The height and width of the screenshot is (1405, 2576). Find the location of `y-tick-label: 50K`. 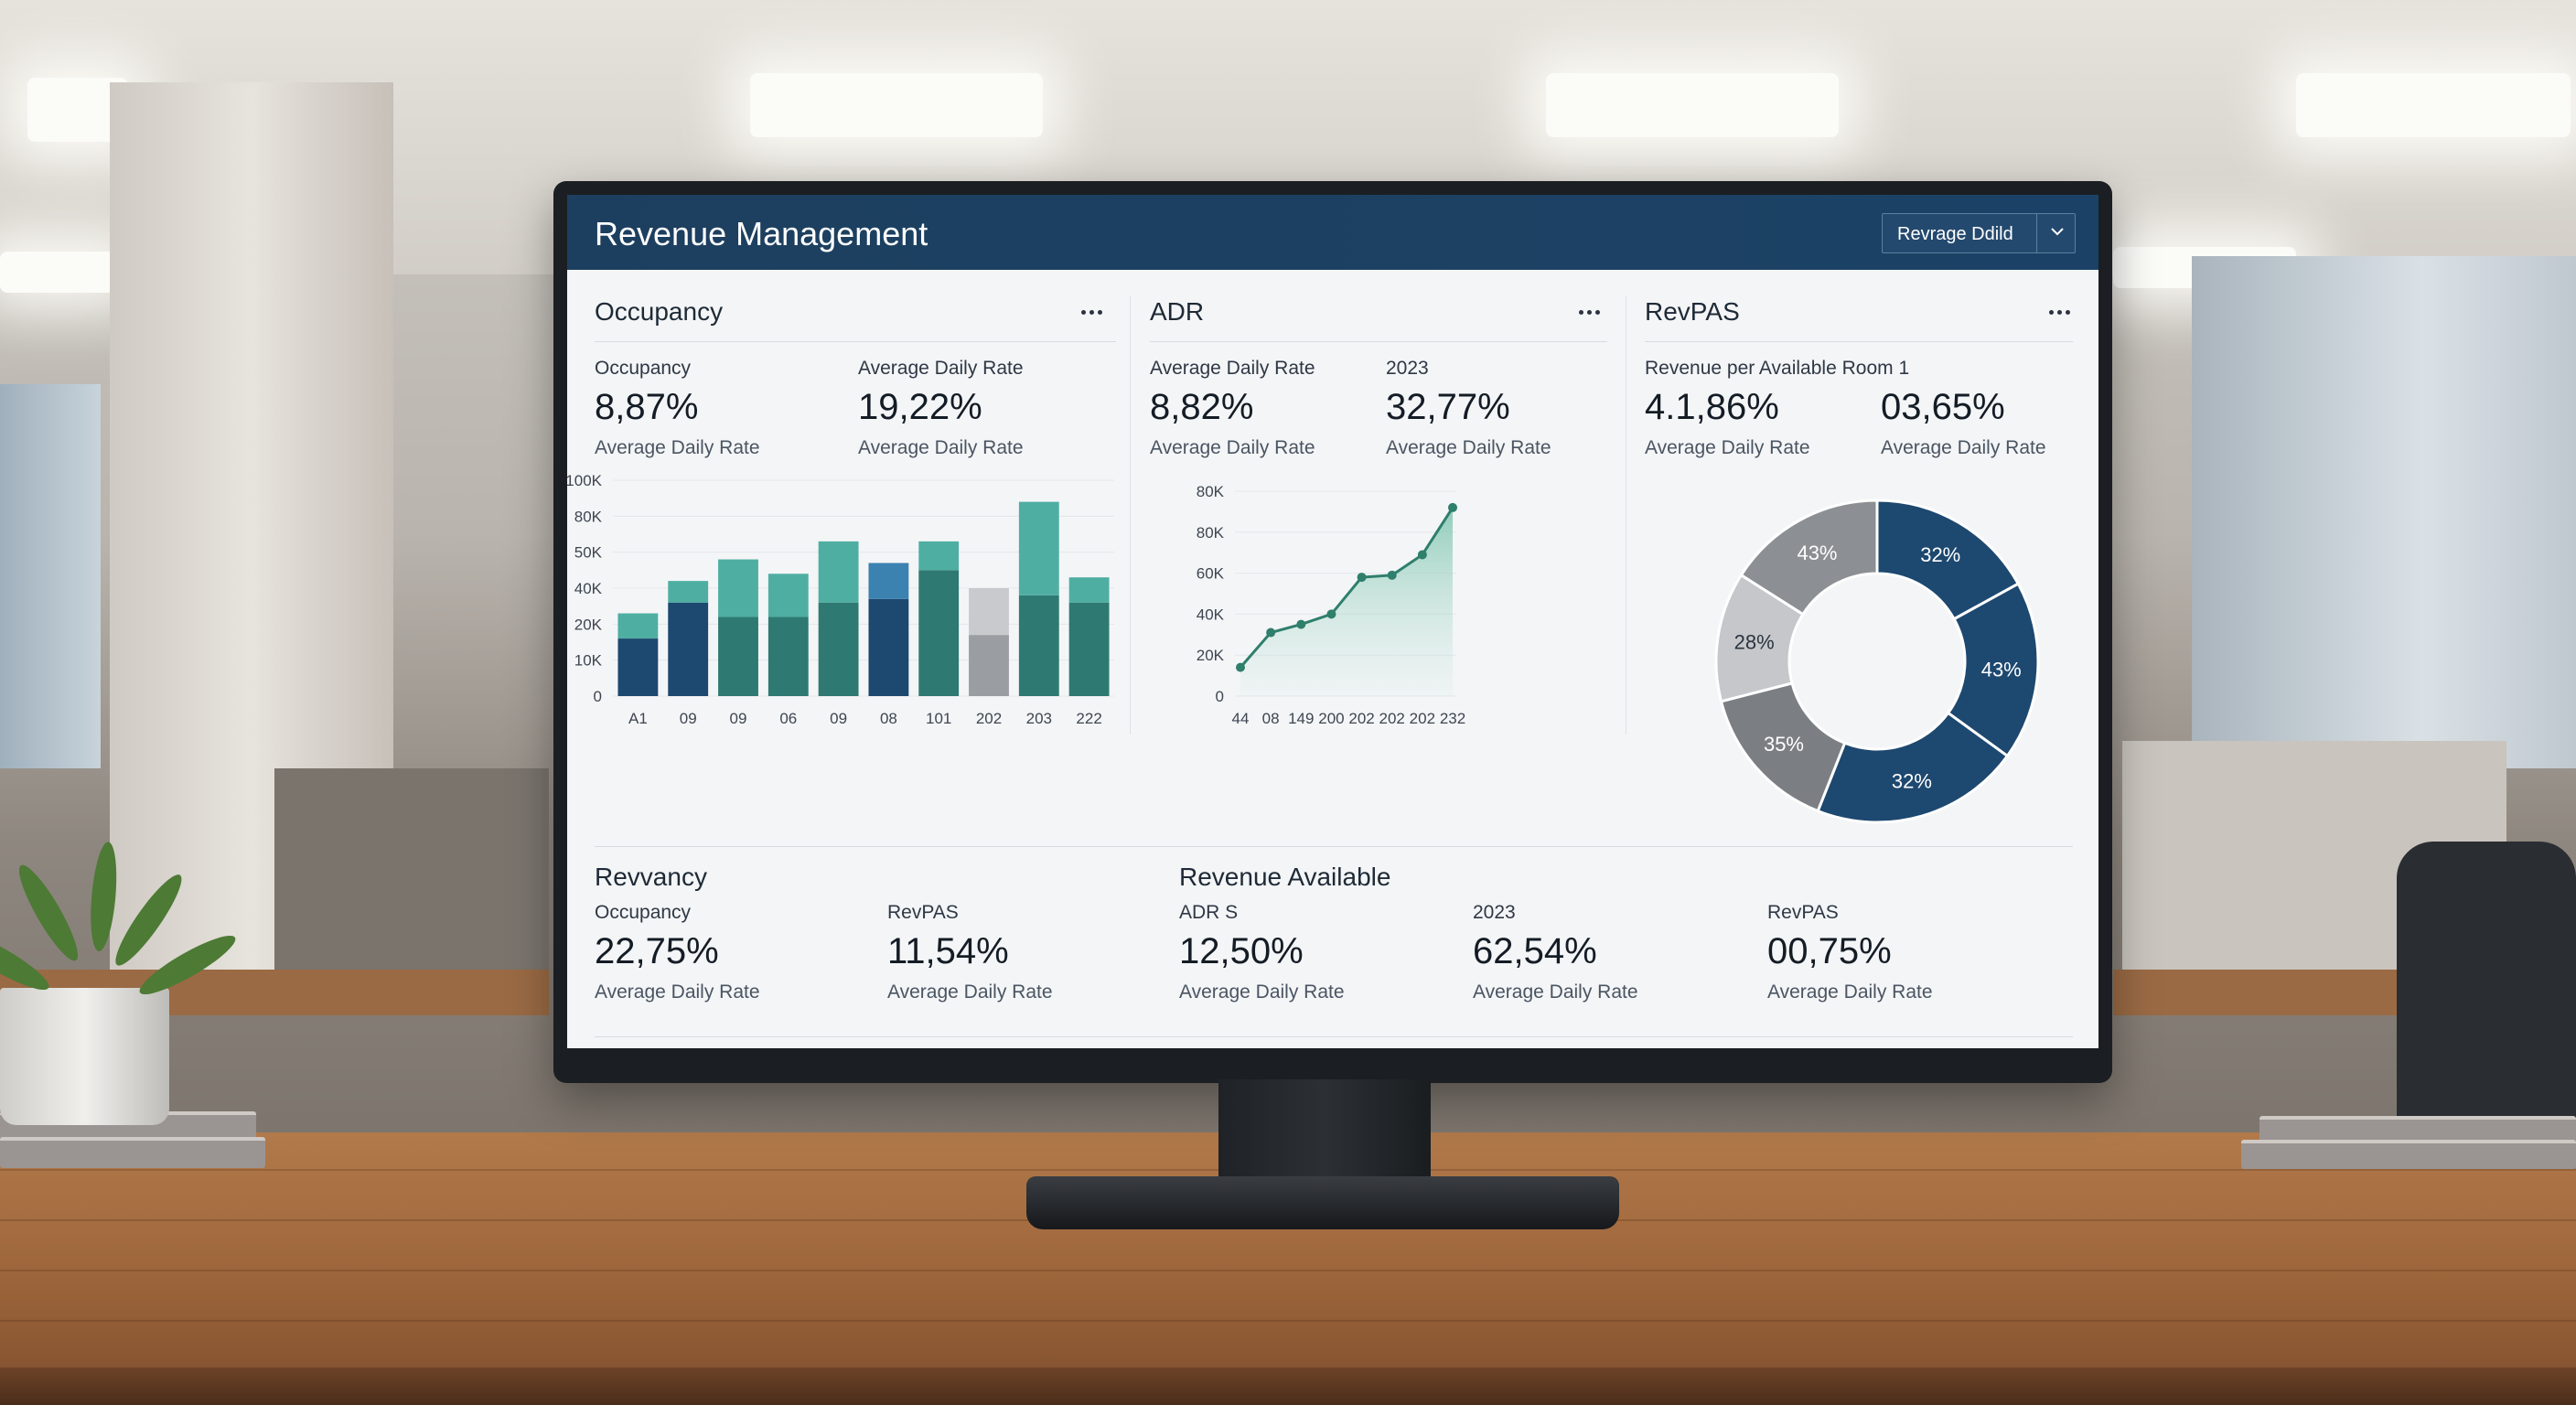

y-tick-label: 50K is located at coordinates (588, 553).